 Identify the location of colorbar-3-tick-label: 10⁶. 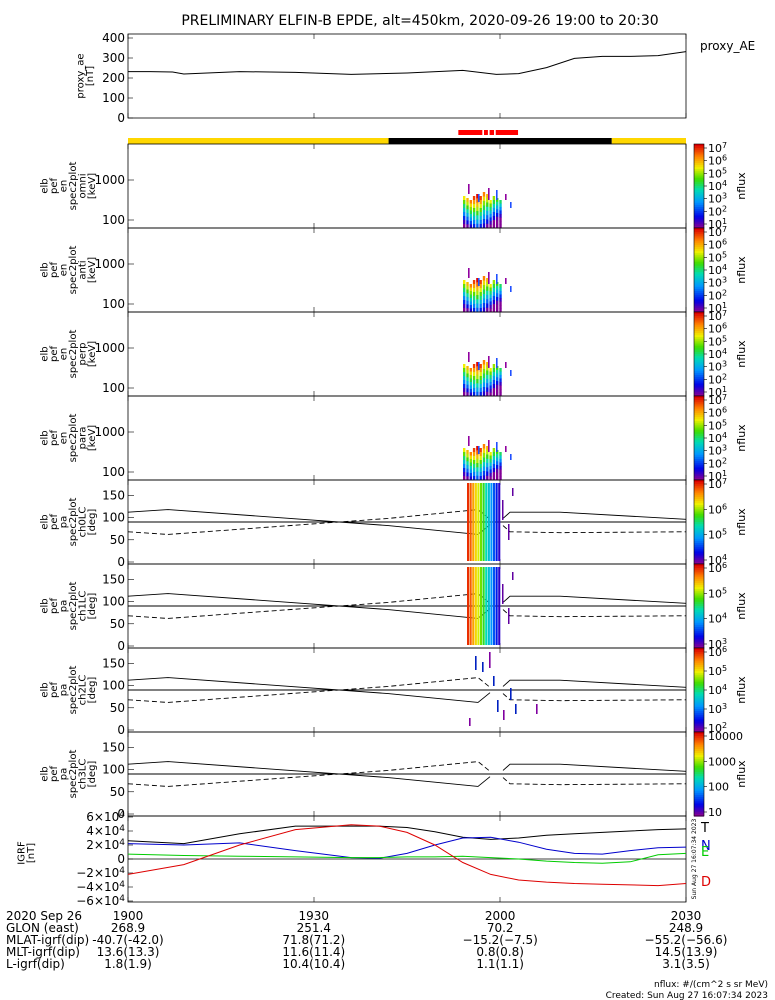
(717, 413).